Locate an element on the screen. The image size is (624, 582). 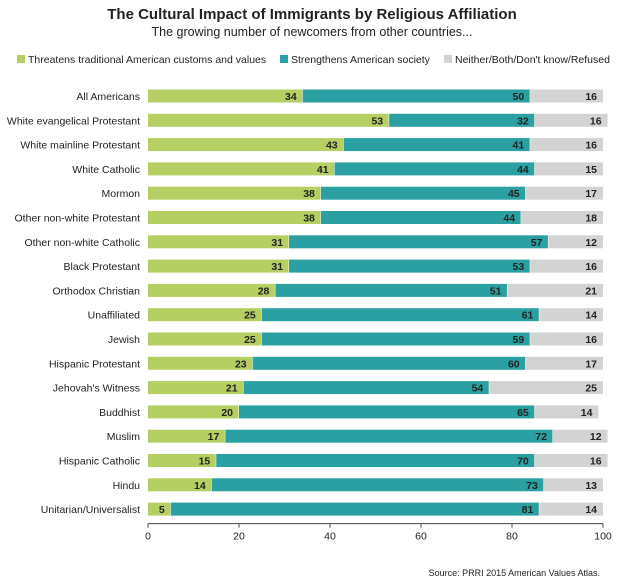
bar-strengthens-orthodox-christian is located at coordinates (391, 290).